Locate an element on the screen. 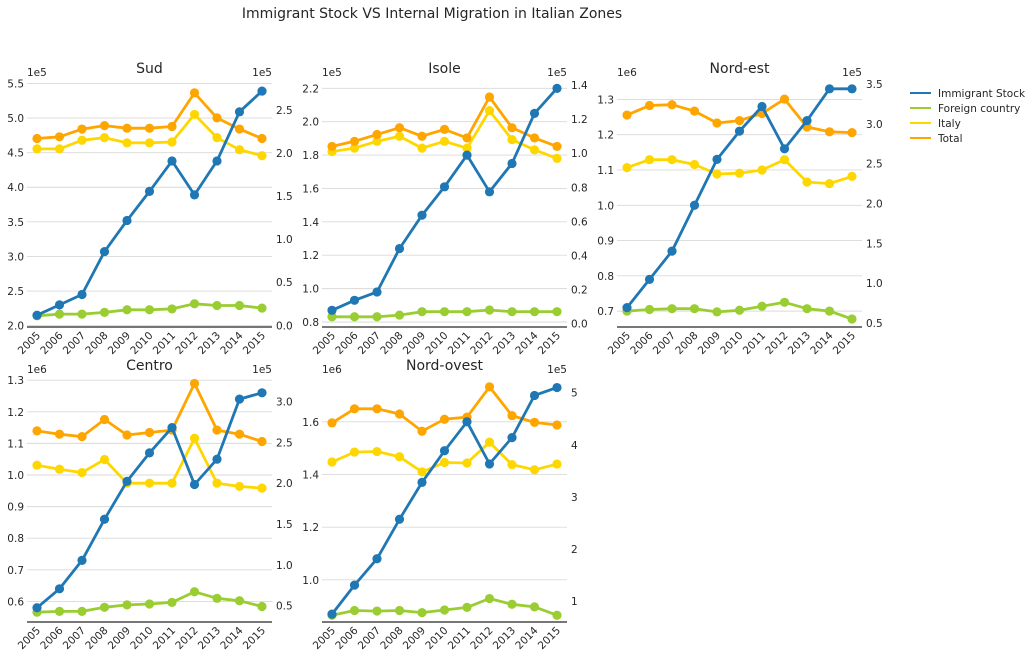 This screenshot has width=1031, height=658. legend-label: Foreign country is located at coordinates (979, 109).